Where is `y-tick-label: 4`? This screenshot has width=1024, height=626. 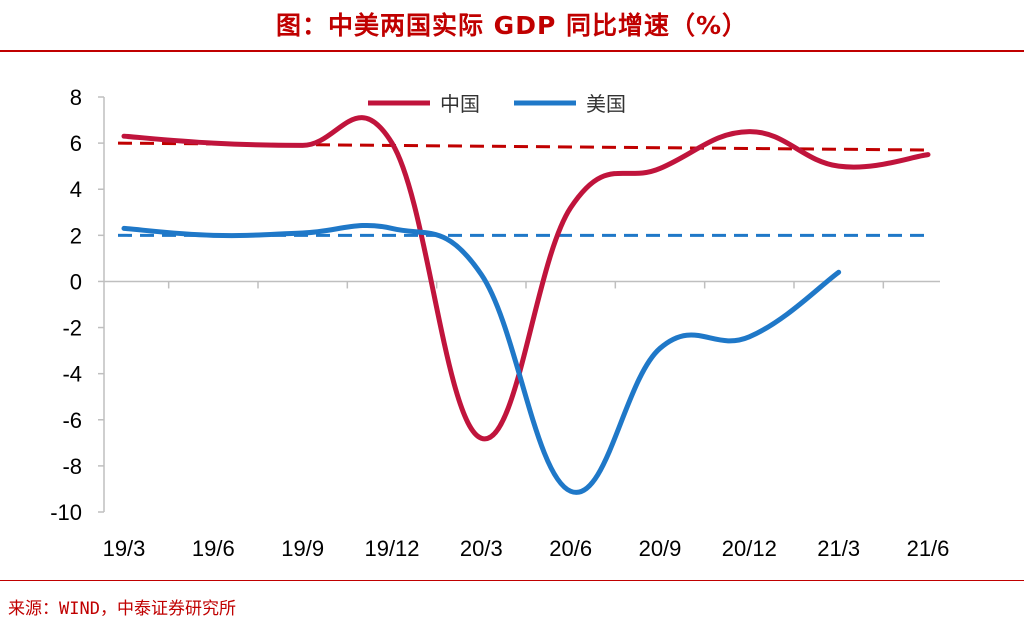
y-tick-label: 4 is located at coordinates (76, 189).